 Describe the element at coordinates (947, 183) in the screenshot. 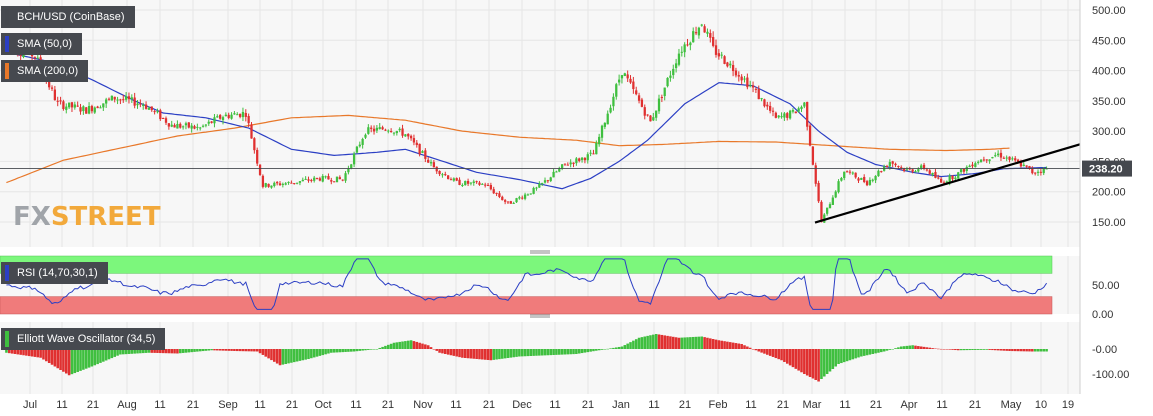

I see `support-trendline` at that location.